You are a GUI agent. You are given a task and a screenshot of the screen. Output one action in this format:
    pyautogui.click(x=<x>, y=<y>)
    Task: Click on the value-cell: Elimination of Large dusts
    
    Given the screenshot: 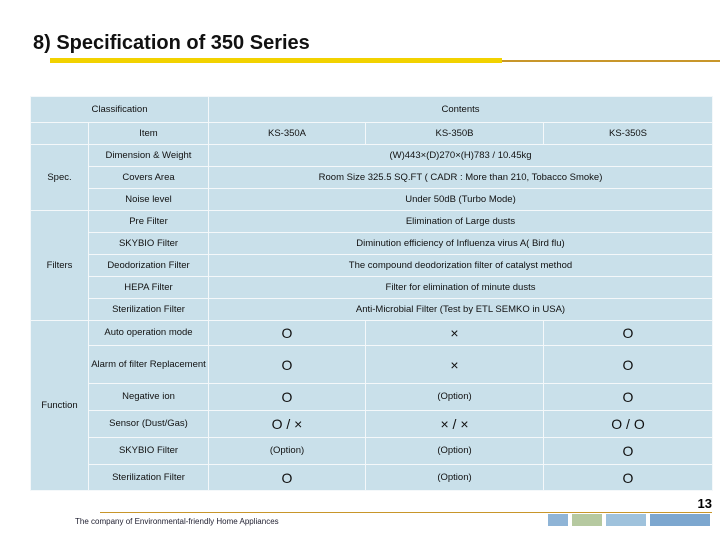 What is the action you would take?
    pyautogui.click(x=460, y=221)
    